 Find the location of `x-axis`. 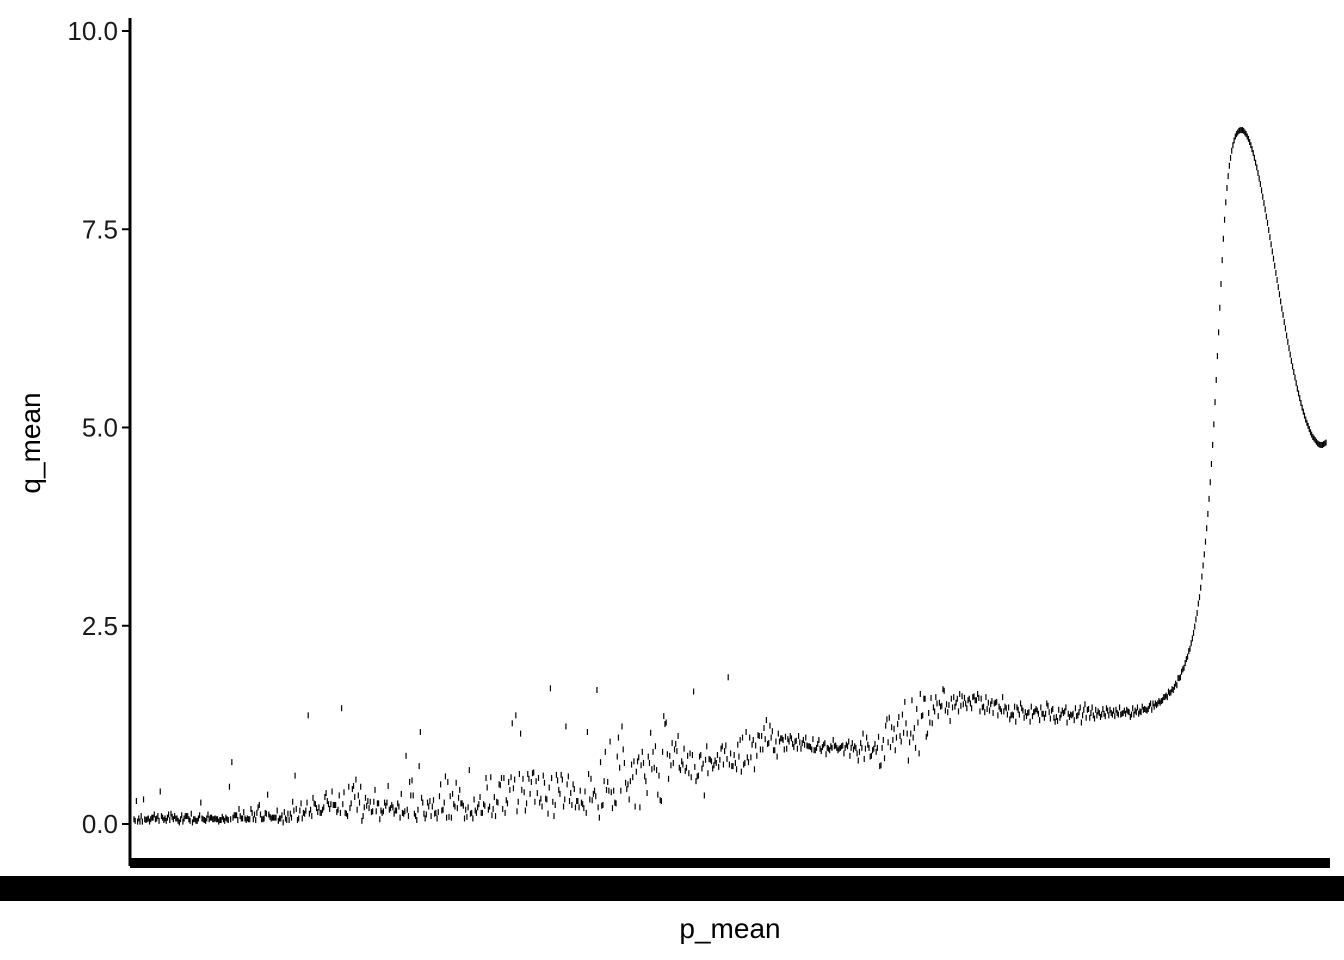

x-axis is located at coordinates (672, 879).